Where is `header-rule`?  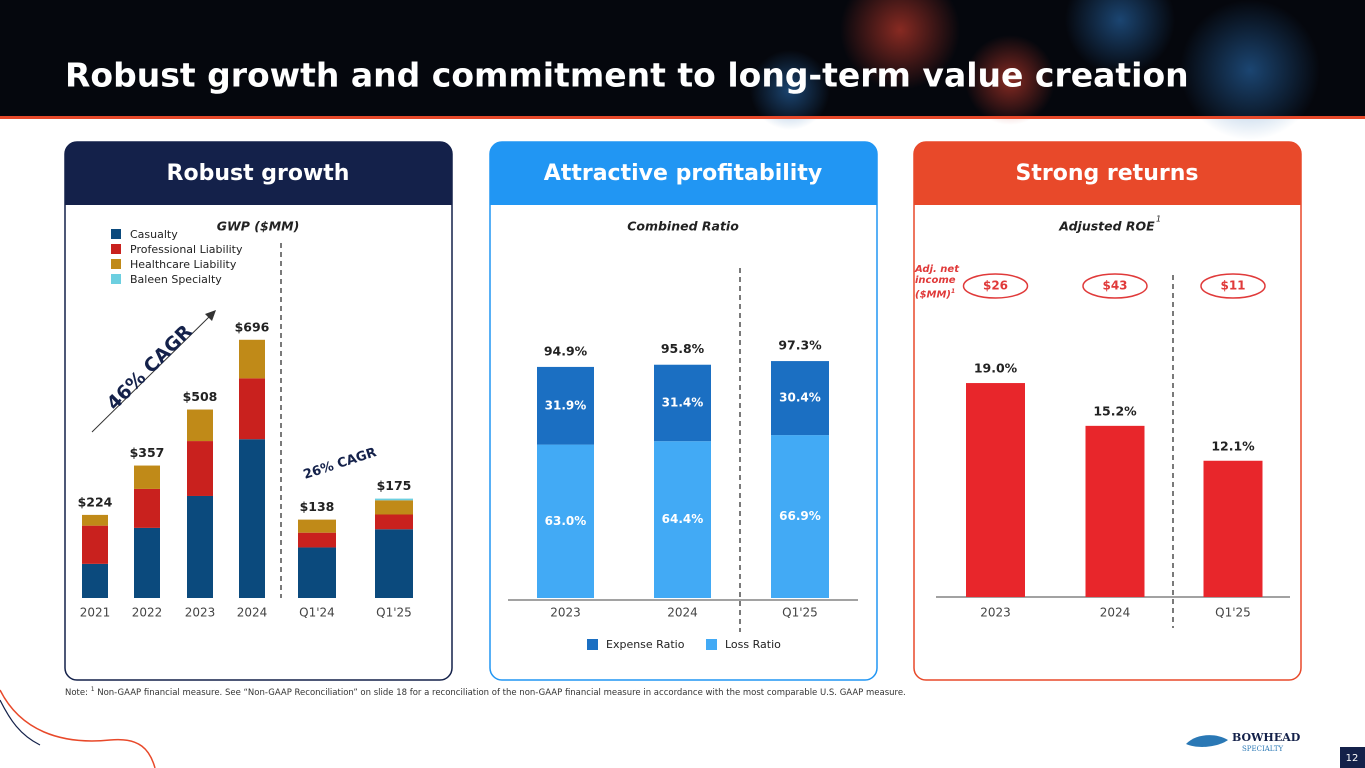
header-rule is located at coordinates (682, 117).